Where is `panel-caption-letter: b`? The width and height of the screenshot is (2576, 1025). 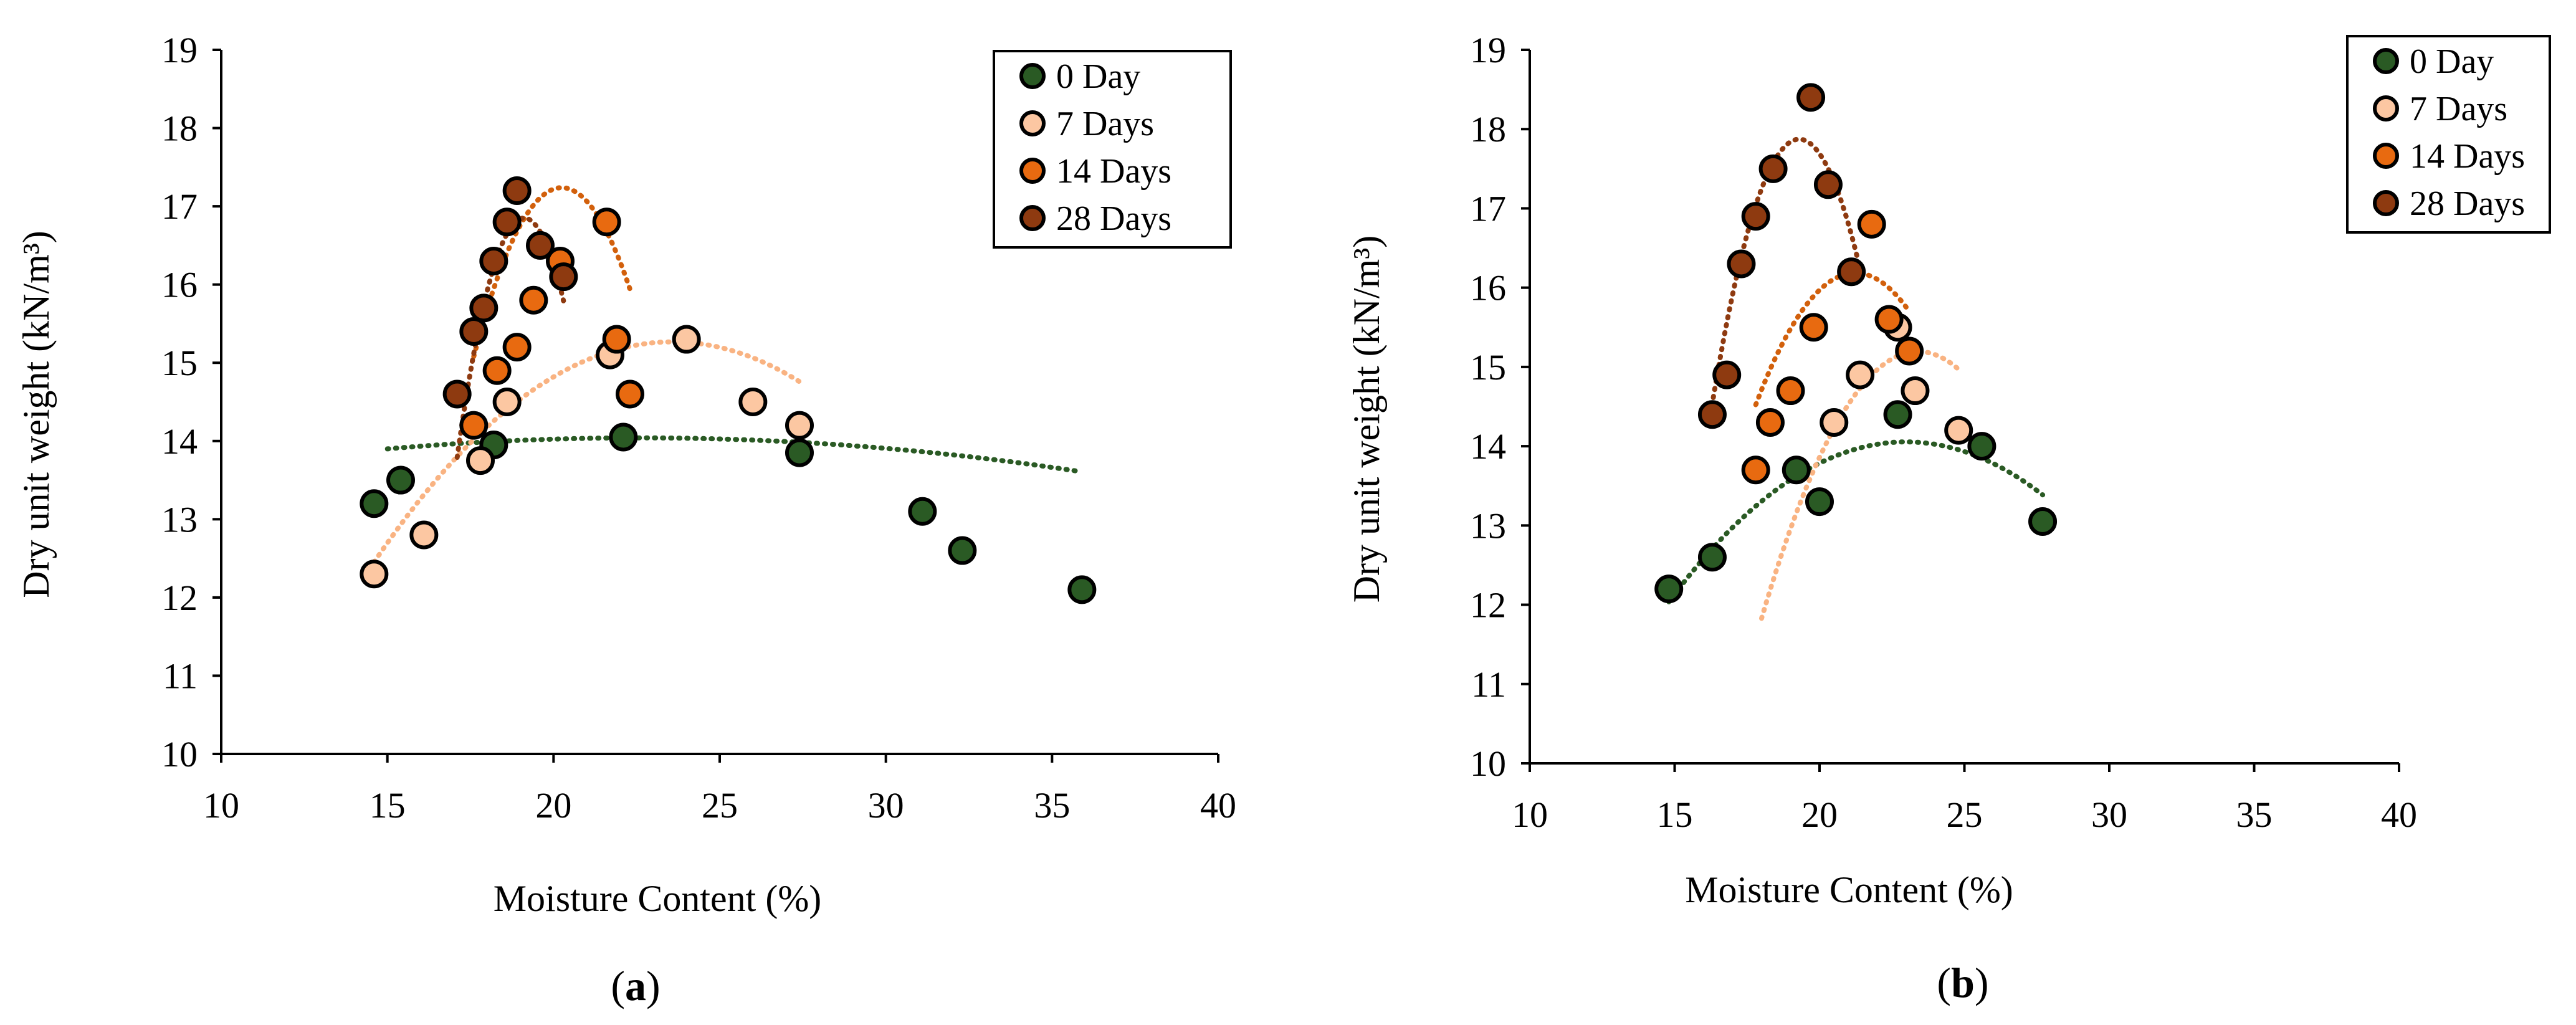
panel-caption-letter: b is located at coordinates (1963, 982).